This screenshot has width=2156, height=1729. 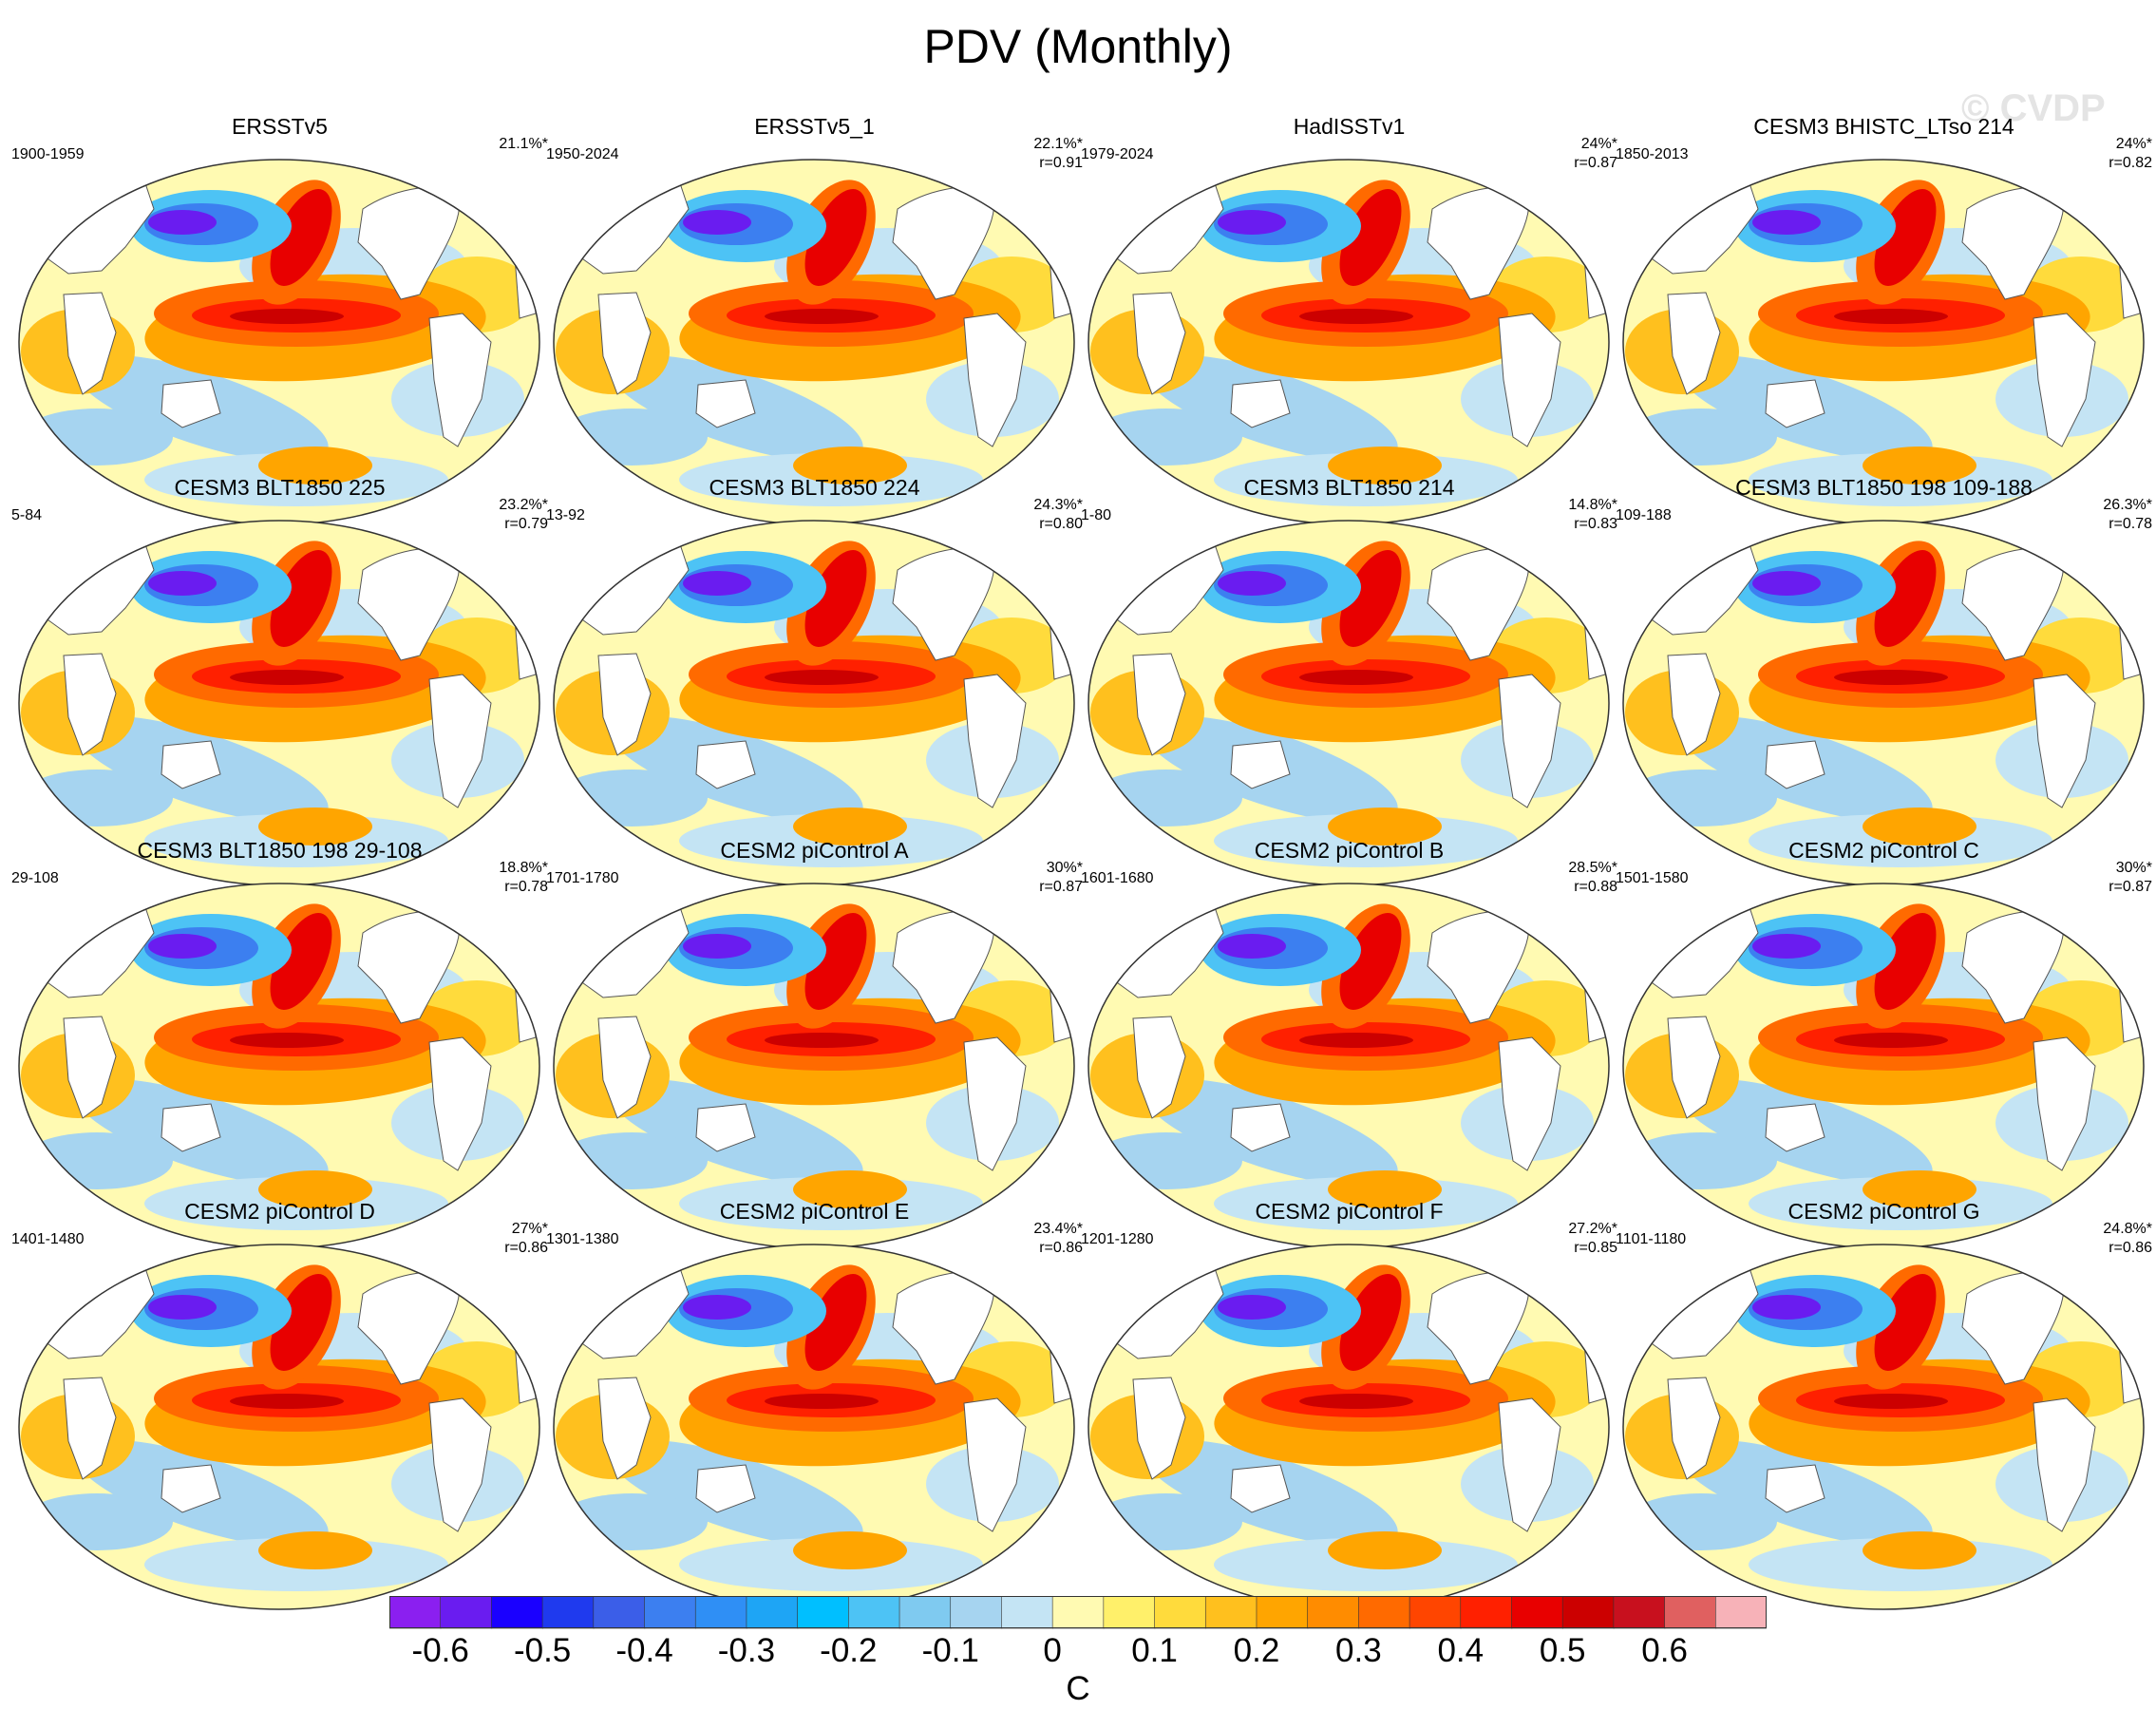 What do you see at coordinates (1097, 515) in the screenshot?
I see `panel-years: 1-80` at bounding box center [1097, 515].